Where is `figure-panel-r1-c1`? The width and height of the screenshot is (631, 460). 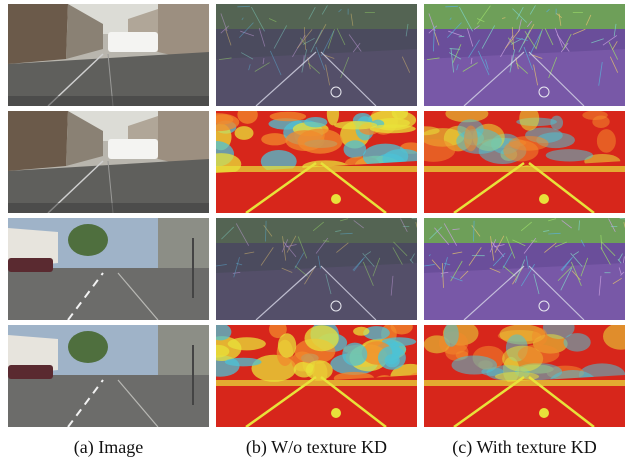
figure-panel-r1-c1 is located at coordinates (108, 55).